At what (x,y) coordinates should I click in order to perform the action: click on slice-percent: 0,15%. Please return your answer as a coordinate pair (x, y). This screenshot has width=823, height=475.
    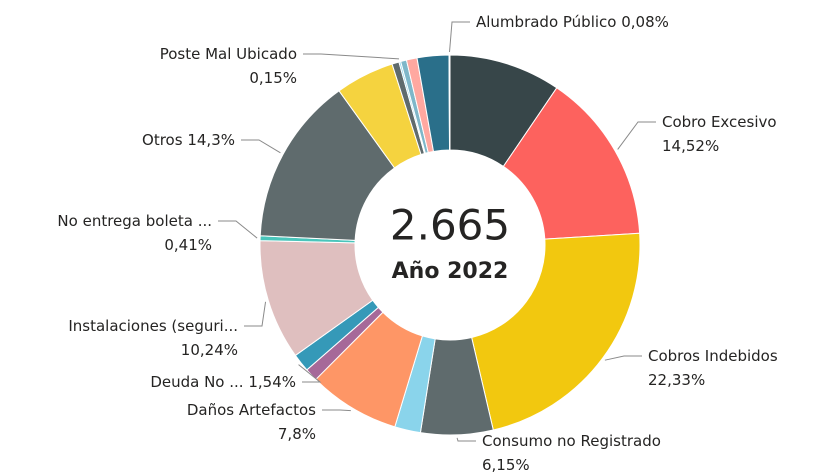
    Looking at the image, I should click on (273, 78).